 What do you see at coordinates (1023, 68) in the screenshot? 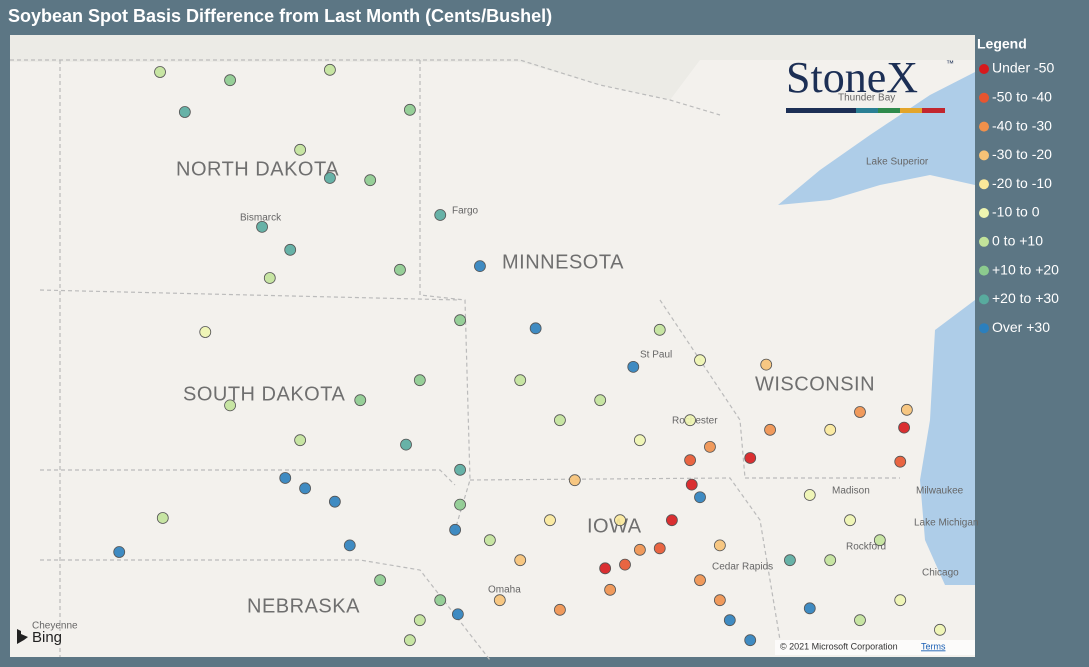
I see `legend-label: Under -50` at bounding box center [1023, 68].